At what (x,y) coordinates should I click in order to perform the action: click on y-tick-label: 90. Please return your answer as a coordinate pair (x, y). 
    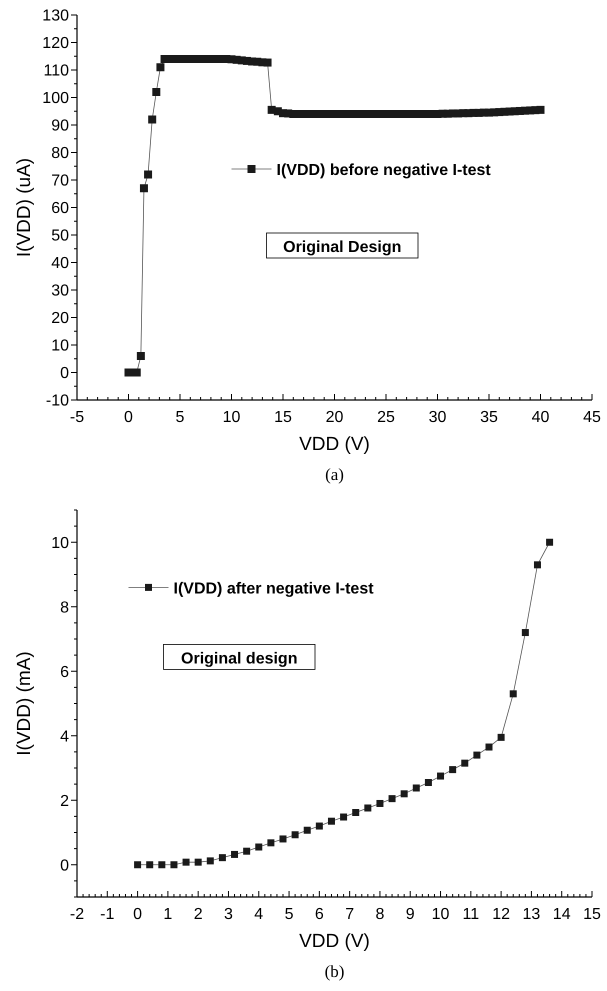
    Looking at the image, I should click on (60, 126).